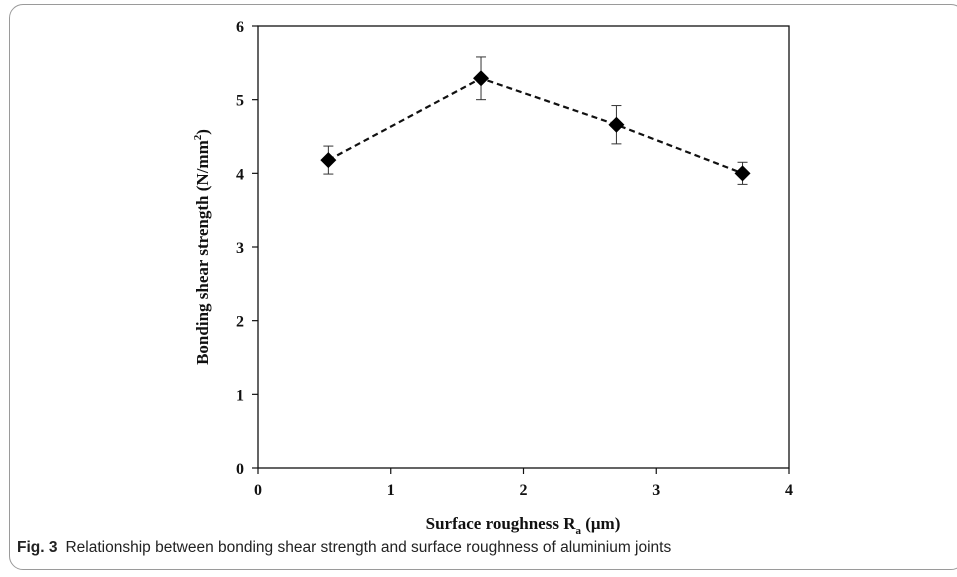  Describe the element at coordinates (391, 490) in the screenshot. I see `x-tick-label: 1` at that location.